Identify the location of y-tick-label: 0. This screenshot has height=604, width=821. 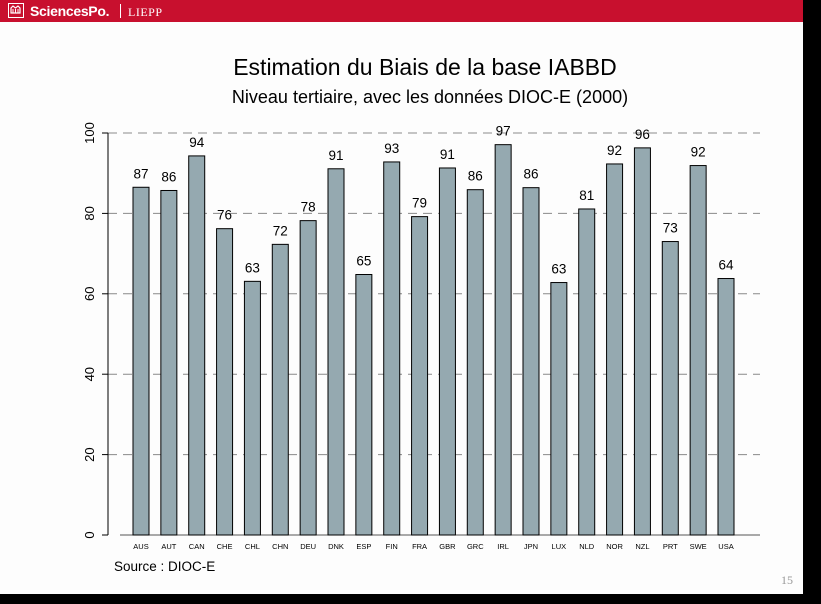
(89, 534).